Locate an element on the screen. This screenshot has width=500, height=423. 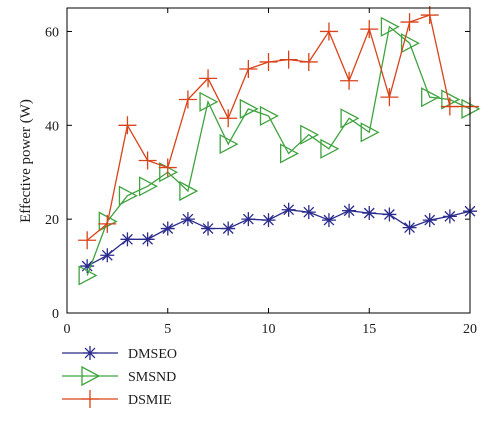
y-tick-label: 60 is located at coordinates (52, 32).